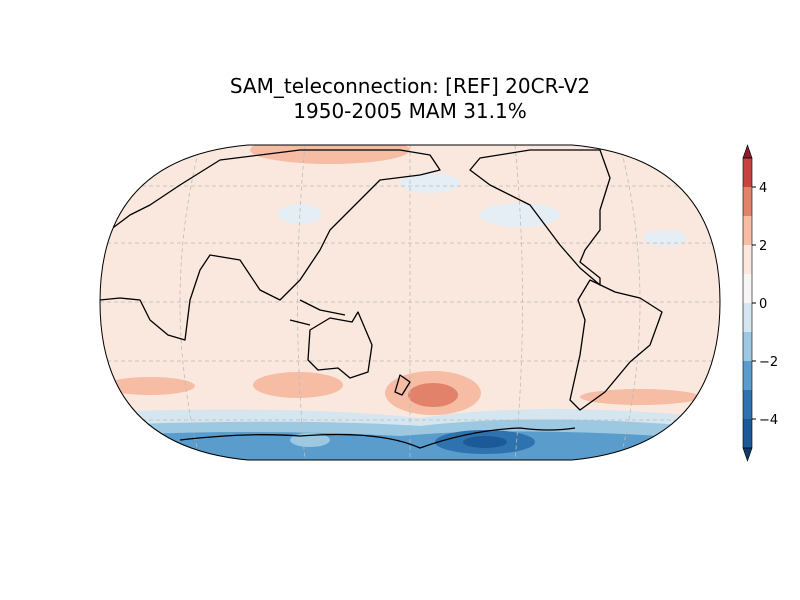 The image size is (800, 600). Describe the element at coordinates (763, 304) in the screenshot. I see `colorbar-tick-label: 0` at that location.